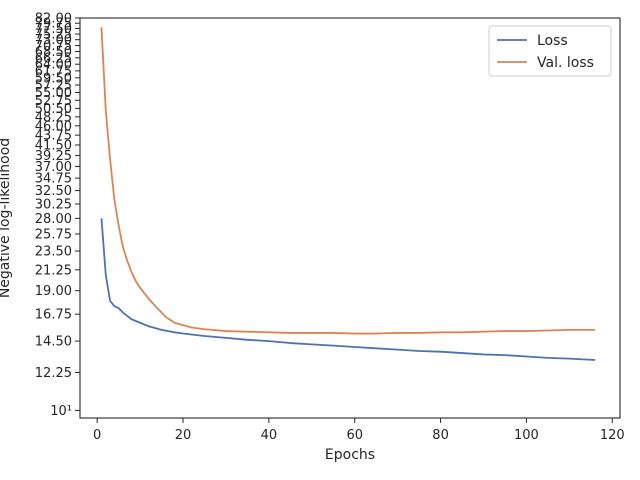 Image resolution: width=640 pixels, height=480 pixels. Describe the element at coordinates (354, 435) in the screenshot. I see `x-tick-label: 60` at that location.